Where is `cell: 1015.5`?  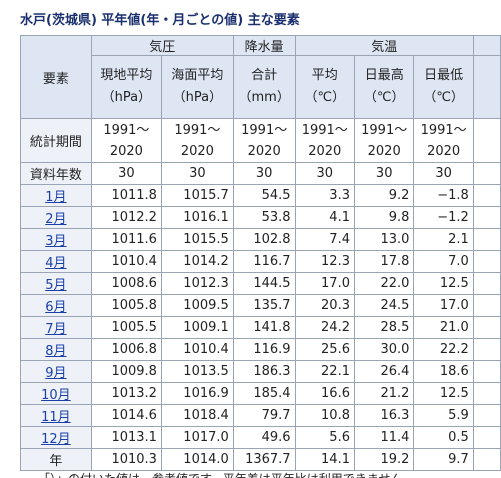
cell: 1015.5 is located at coordinates (197, 239).